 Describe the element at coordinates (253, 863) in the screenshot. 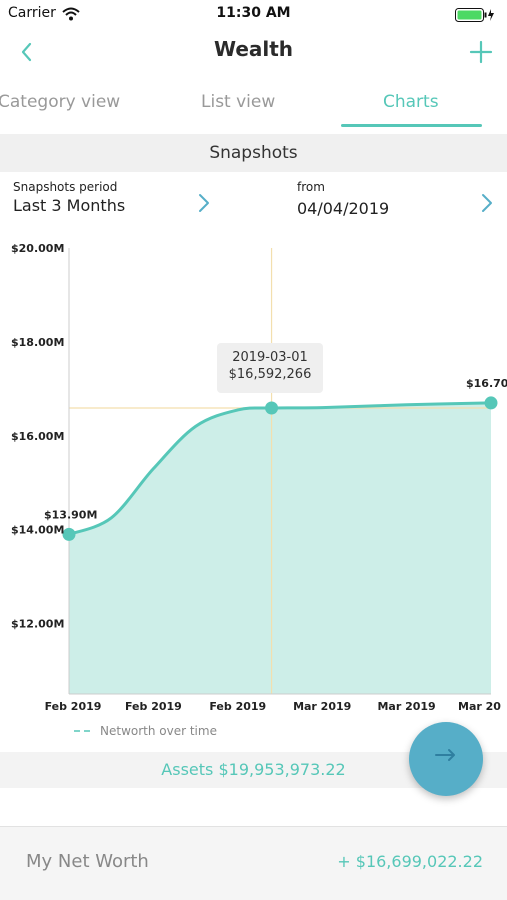

I see `net-worth-summary: My Net Worth + $16,699,022.22` at that location.